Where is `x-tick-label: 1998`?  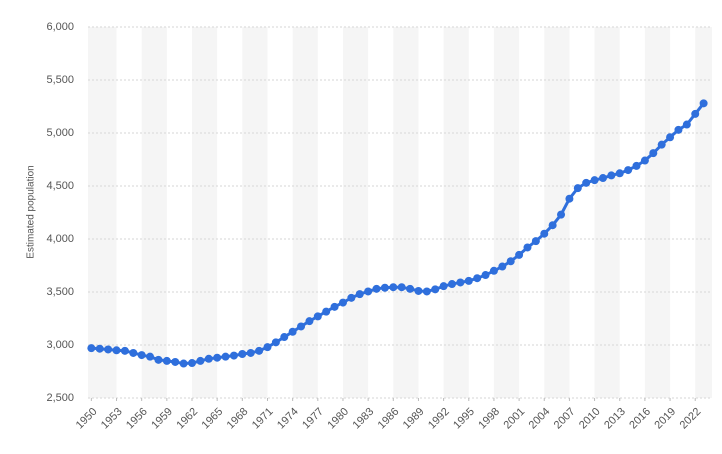 x-tick-label: 1998 is located at coordinates (489, 419).